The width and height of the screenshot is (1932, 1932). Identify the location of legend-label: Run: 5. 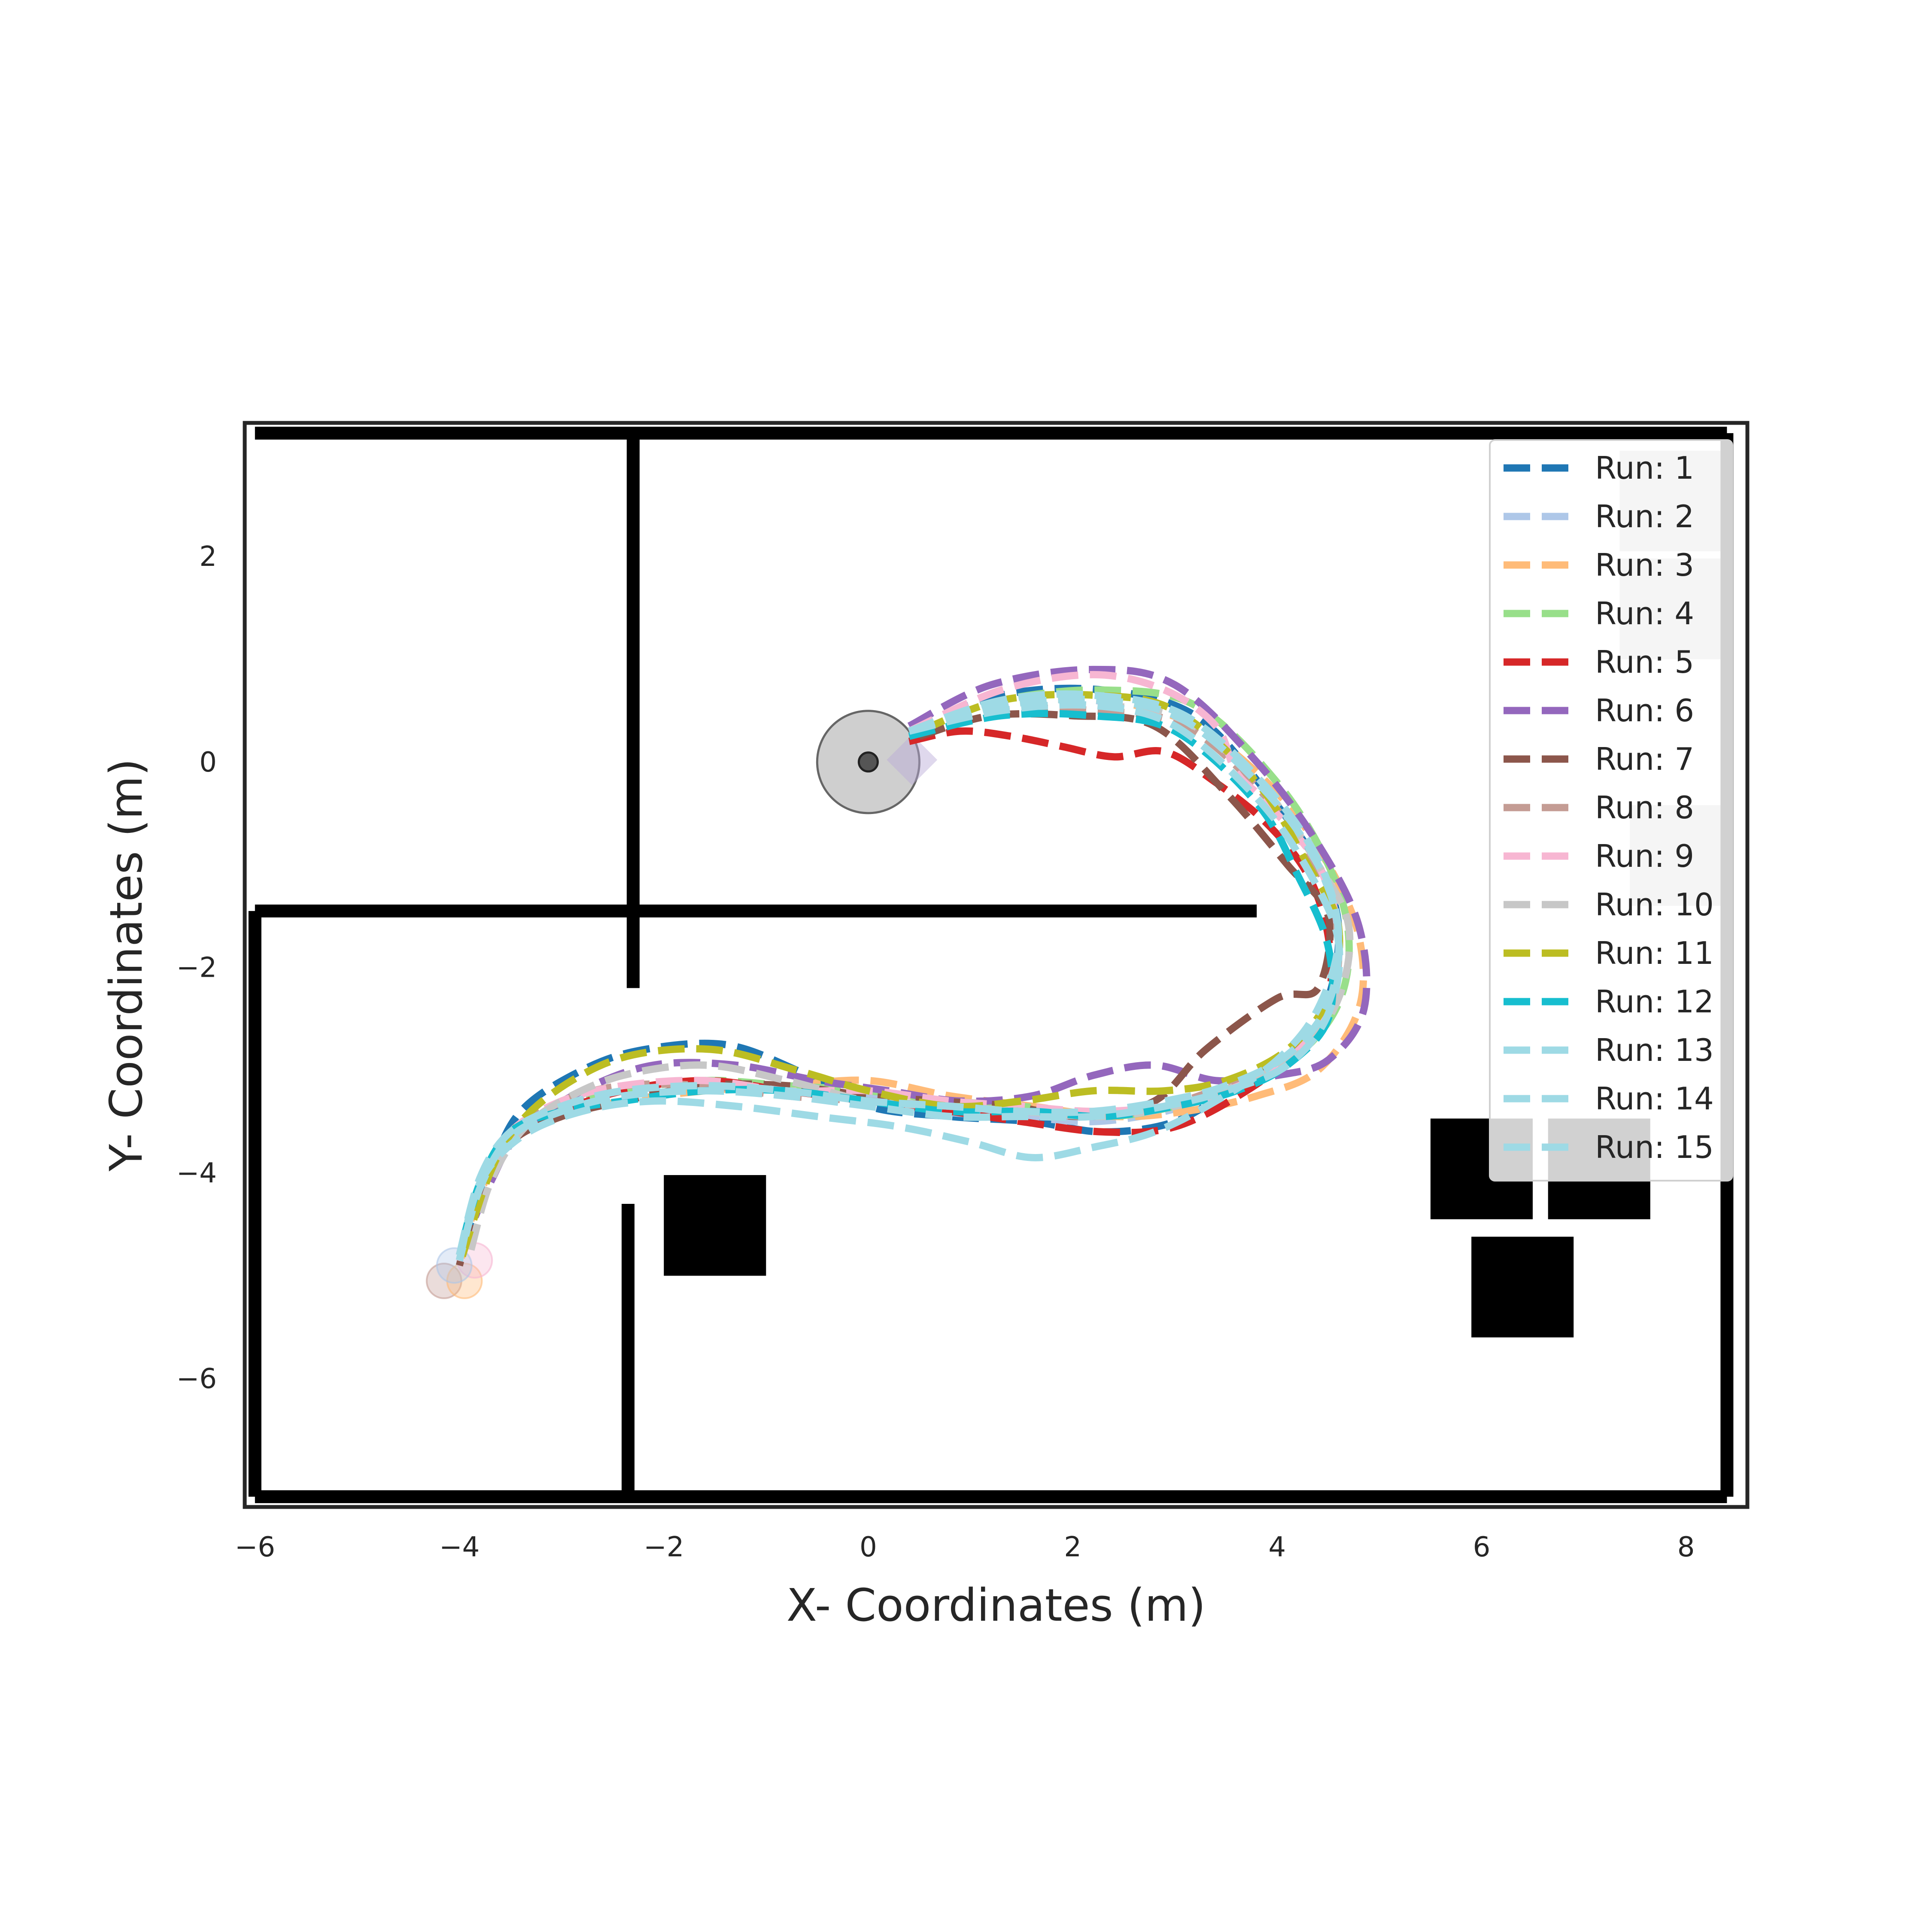
(1645, 662).